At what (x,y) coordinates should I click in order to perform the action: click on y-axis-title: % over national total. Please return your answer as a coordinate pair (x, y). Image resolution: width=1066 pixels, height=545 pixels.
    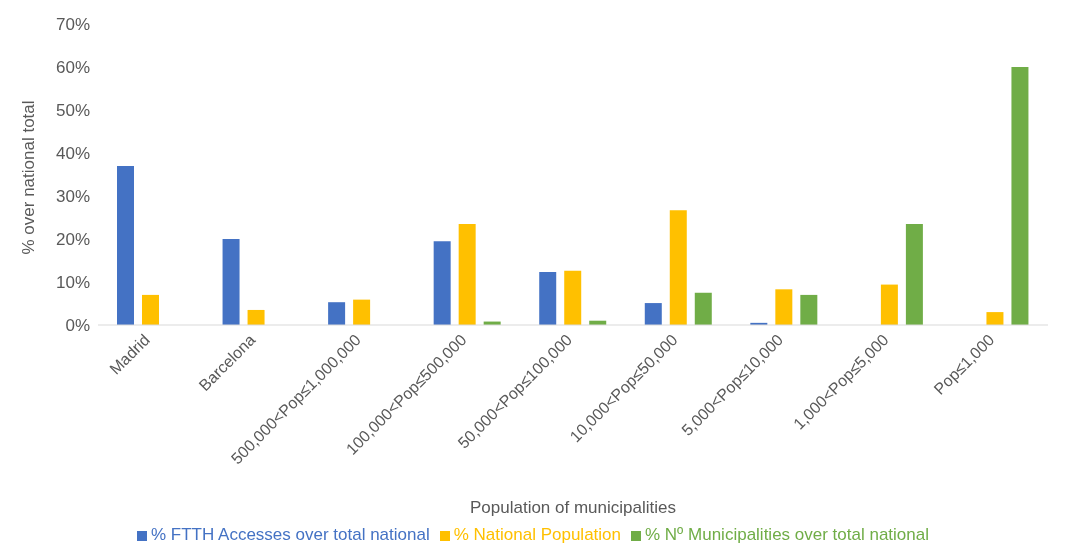
    Looking at the image, I should click on (29, 177).